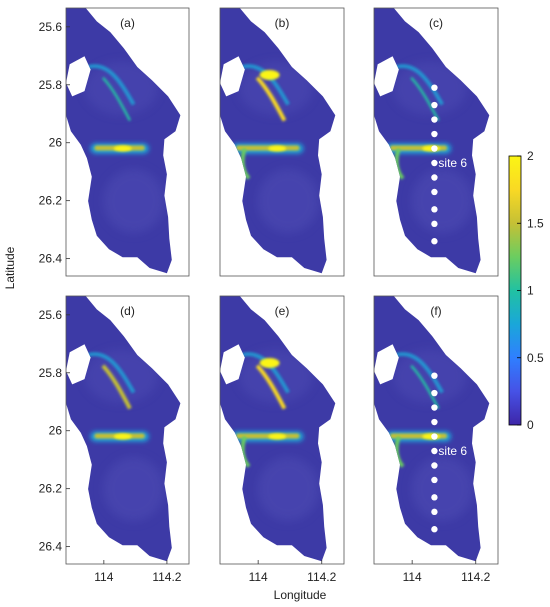 The height and width of the screenshot is (607, 550). I want to click on y-axis-label: Latitude, so click(10, 267).